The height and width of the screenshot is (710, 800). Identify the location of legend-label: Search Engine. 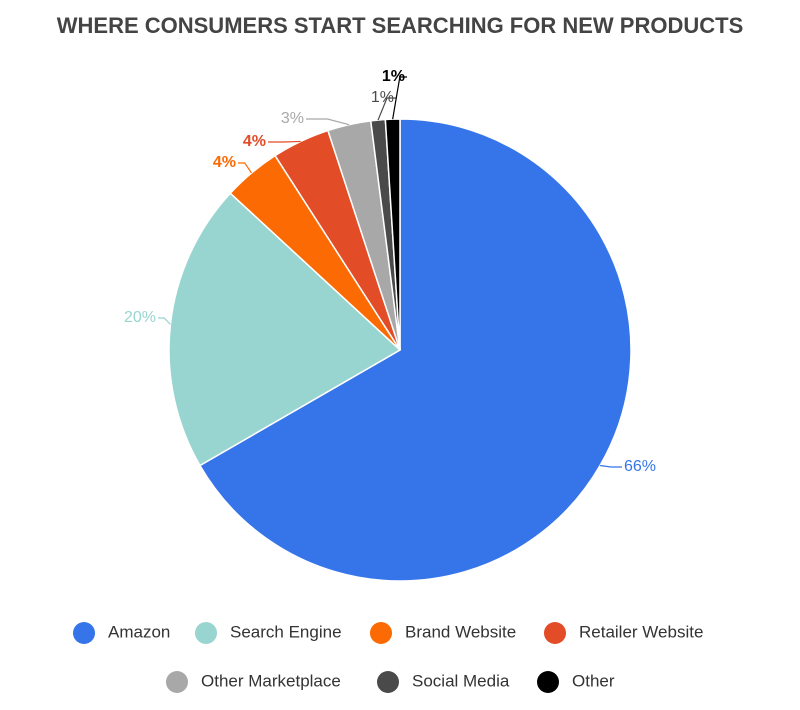
(286, 631).